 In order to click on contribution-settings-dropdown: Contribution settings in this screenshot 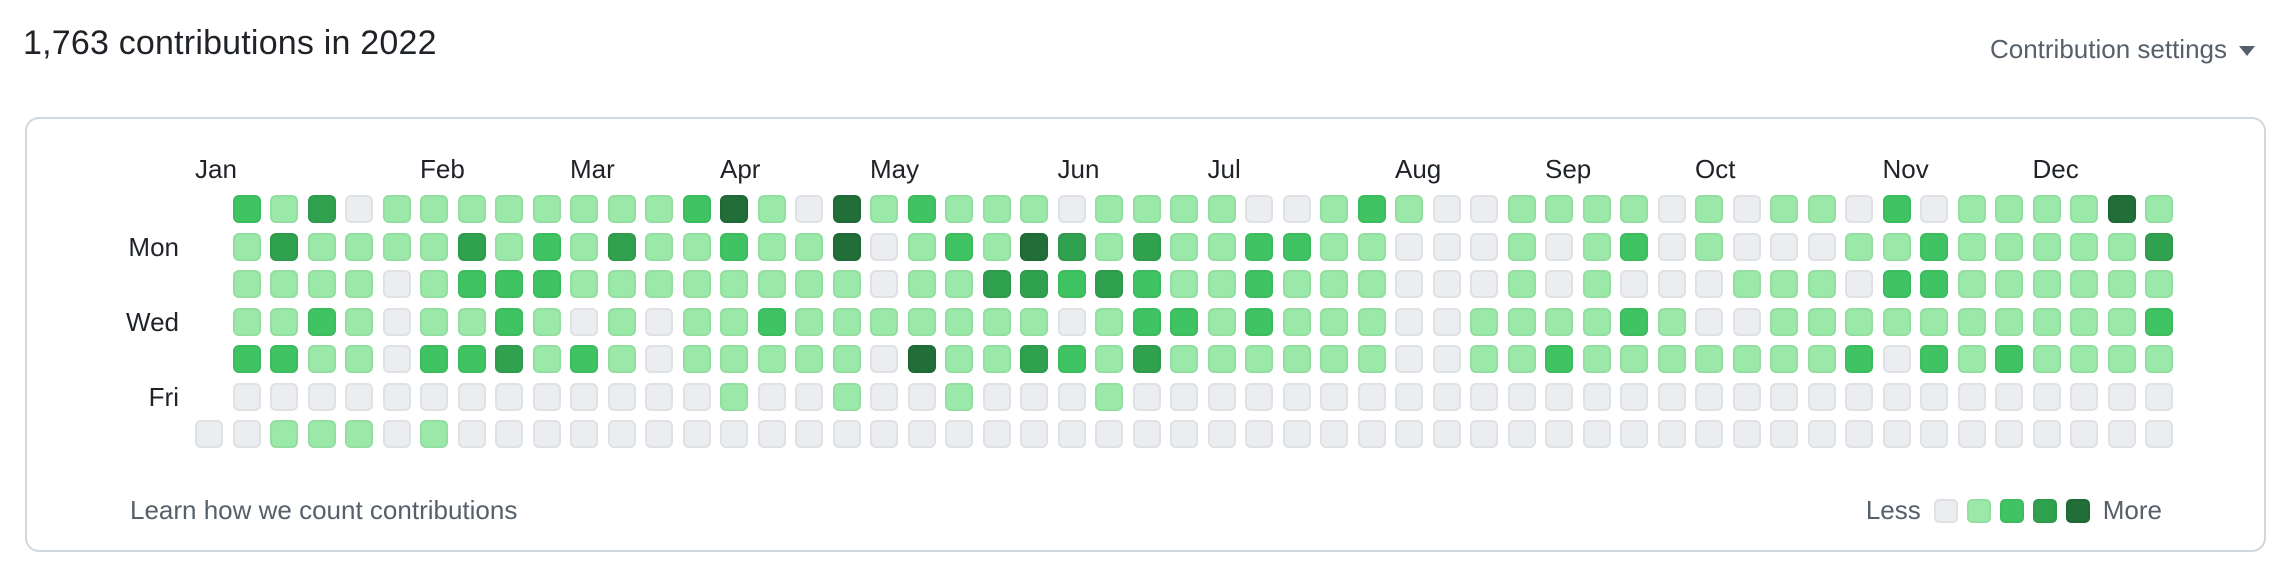, I will do `click(2122, 49)`.